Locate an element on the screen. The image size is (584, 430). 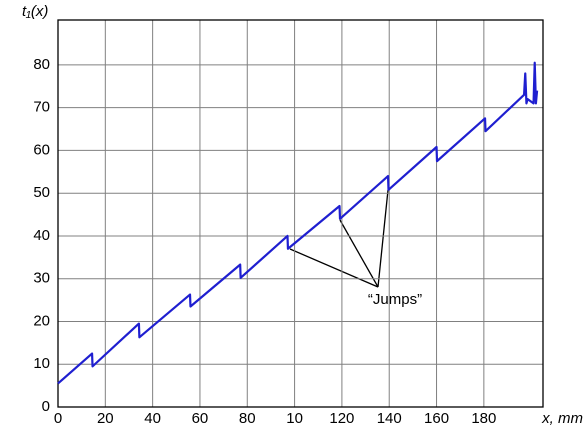
y-axis-label: t₁(x) is located at coordinates (35, 11).